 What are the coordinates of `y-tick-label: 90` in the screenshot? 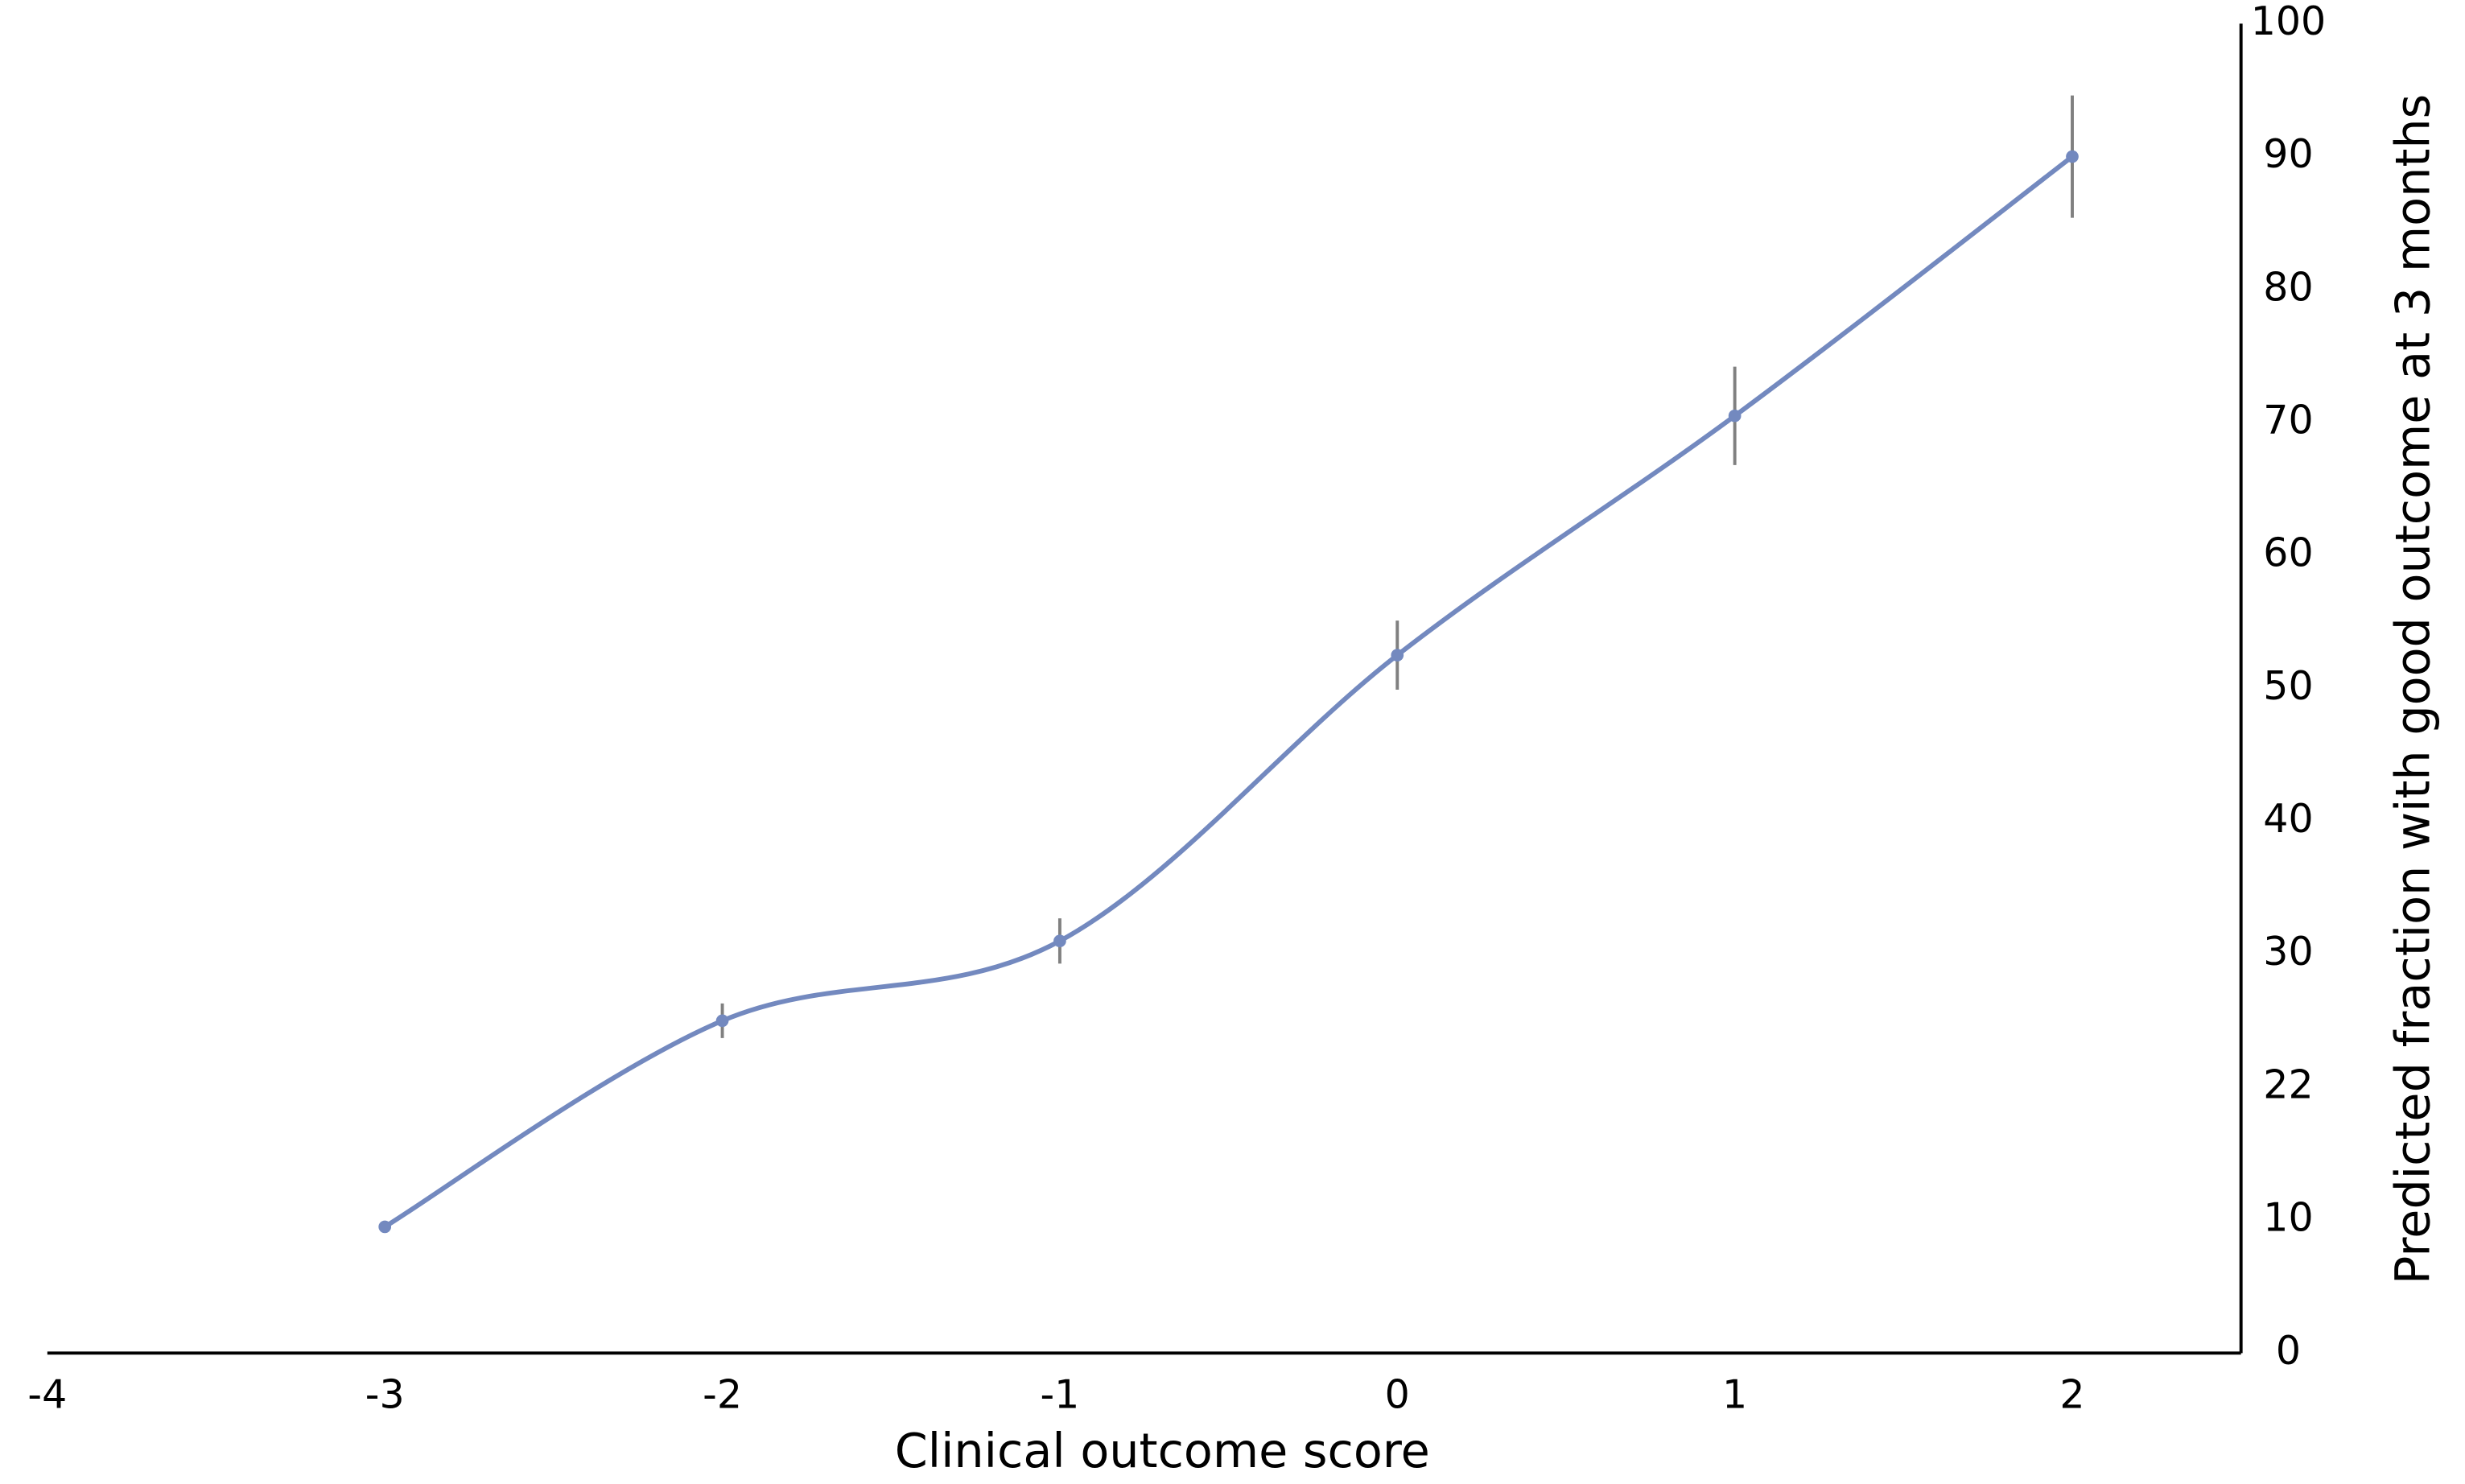 It's located at (2288, 154).